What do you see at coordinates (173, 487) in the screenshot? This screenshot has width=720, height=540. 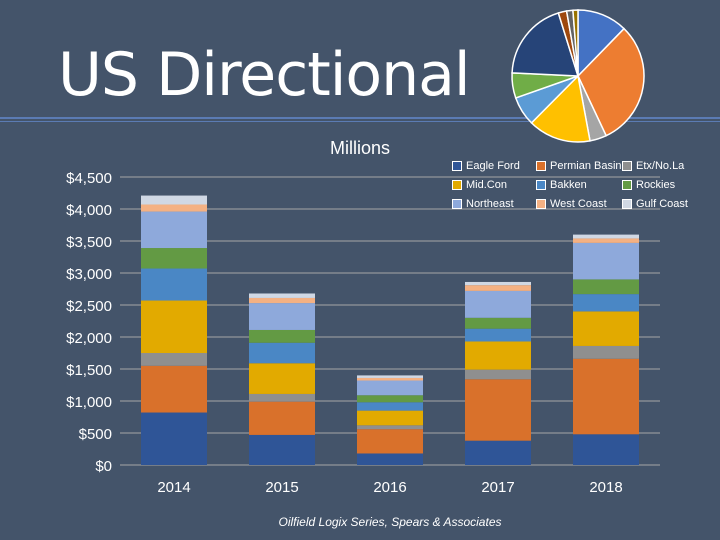 I see `x-tick-label: 2014` at bounding box center [173, 487].